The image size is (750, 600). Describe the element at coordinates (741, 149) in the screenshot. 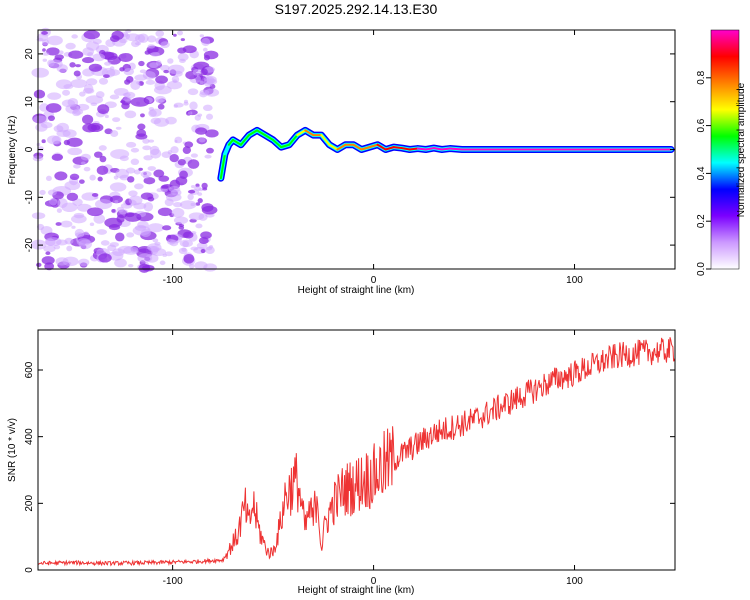

I see `colorbar-label: Normalized spectral amplitude` at that location.